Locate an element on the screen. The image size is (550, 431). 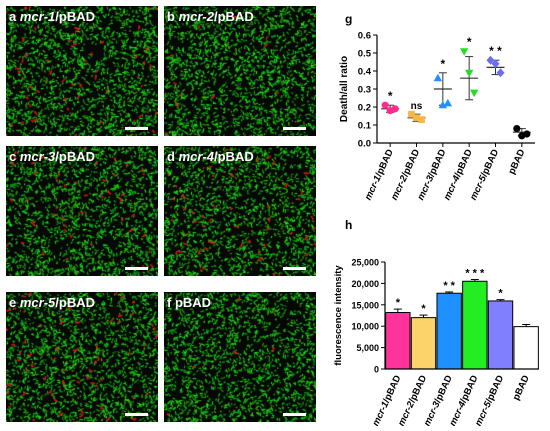
y-axis-label: Death/all ratio is located at coordinates (344, 89).